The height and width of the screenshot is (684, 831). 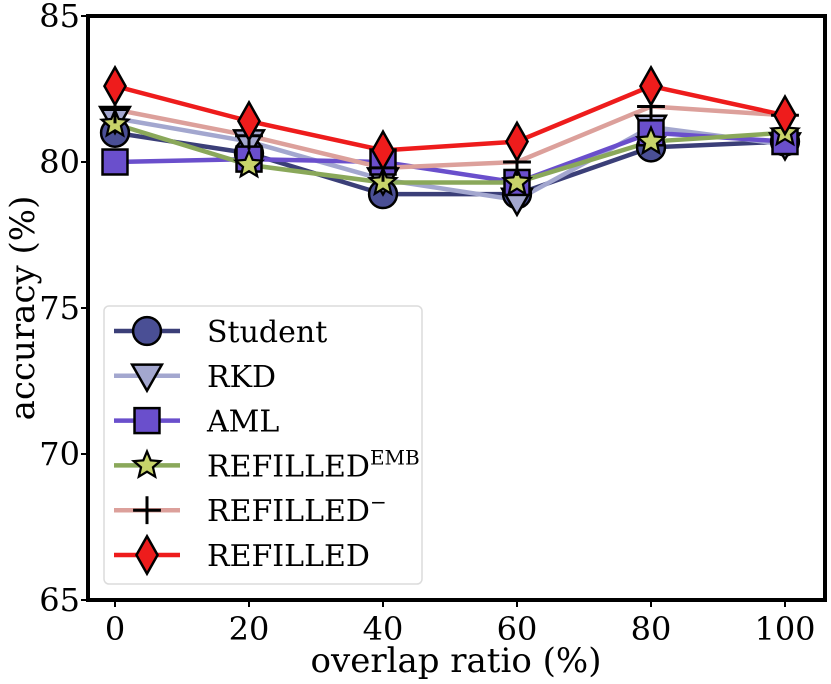 I want to click on legend-entry-refilled: REFILLED−, so click(x=250, y=509).